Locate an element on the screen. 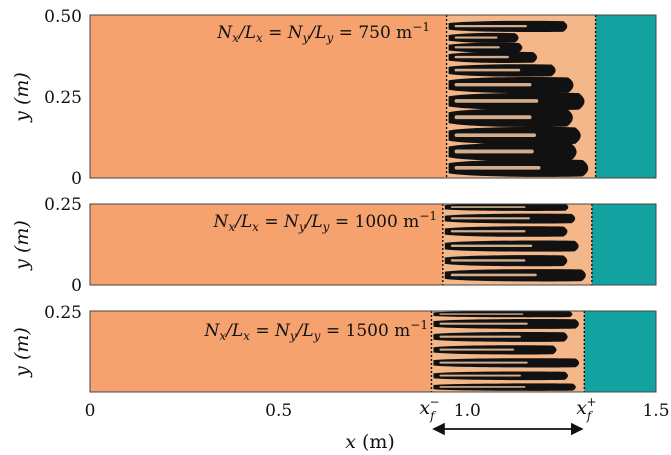 This screenshot has width=671, height=455. xtick-3: 1.5 is located at coordinates (655, 411).